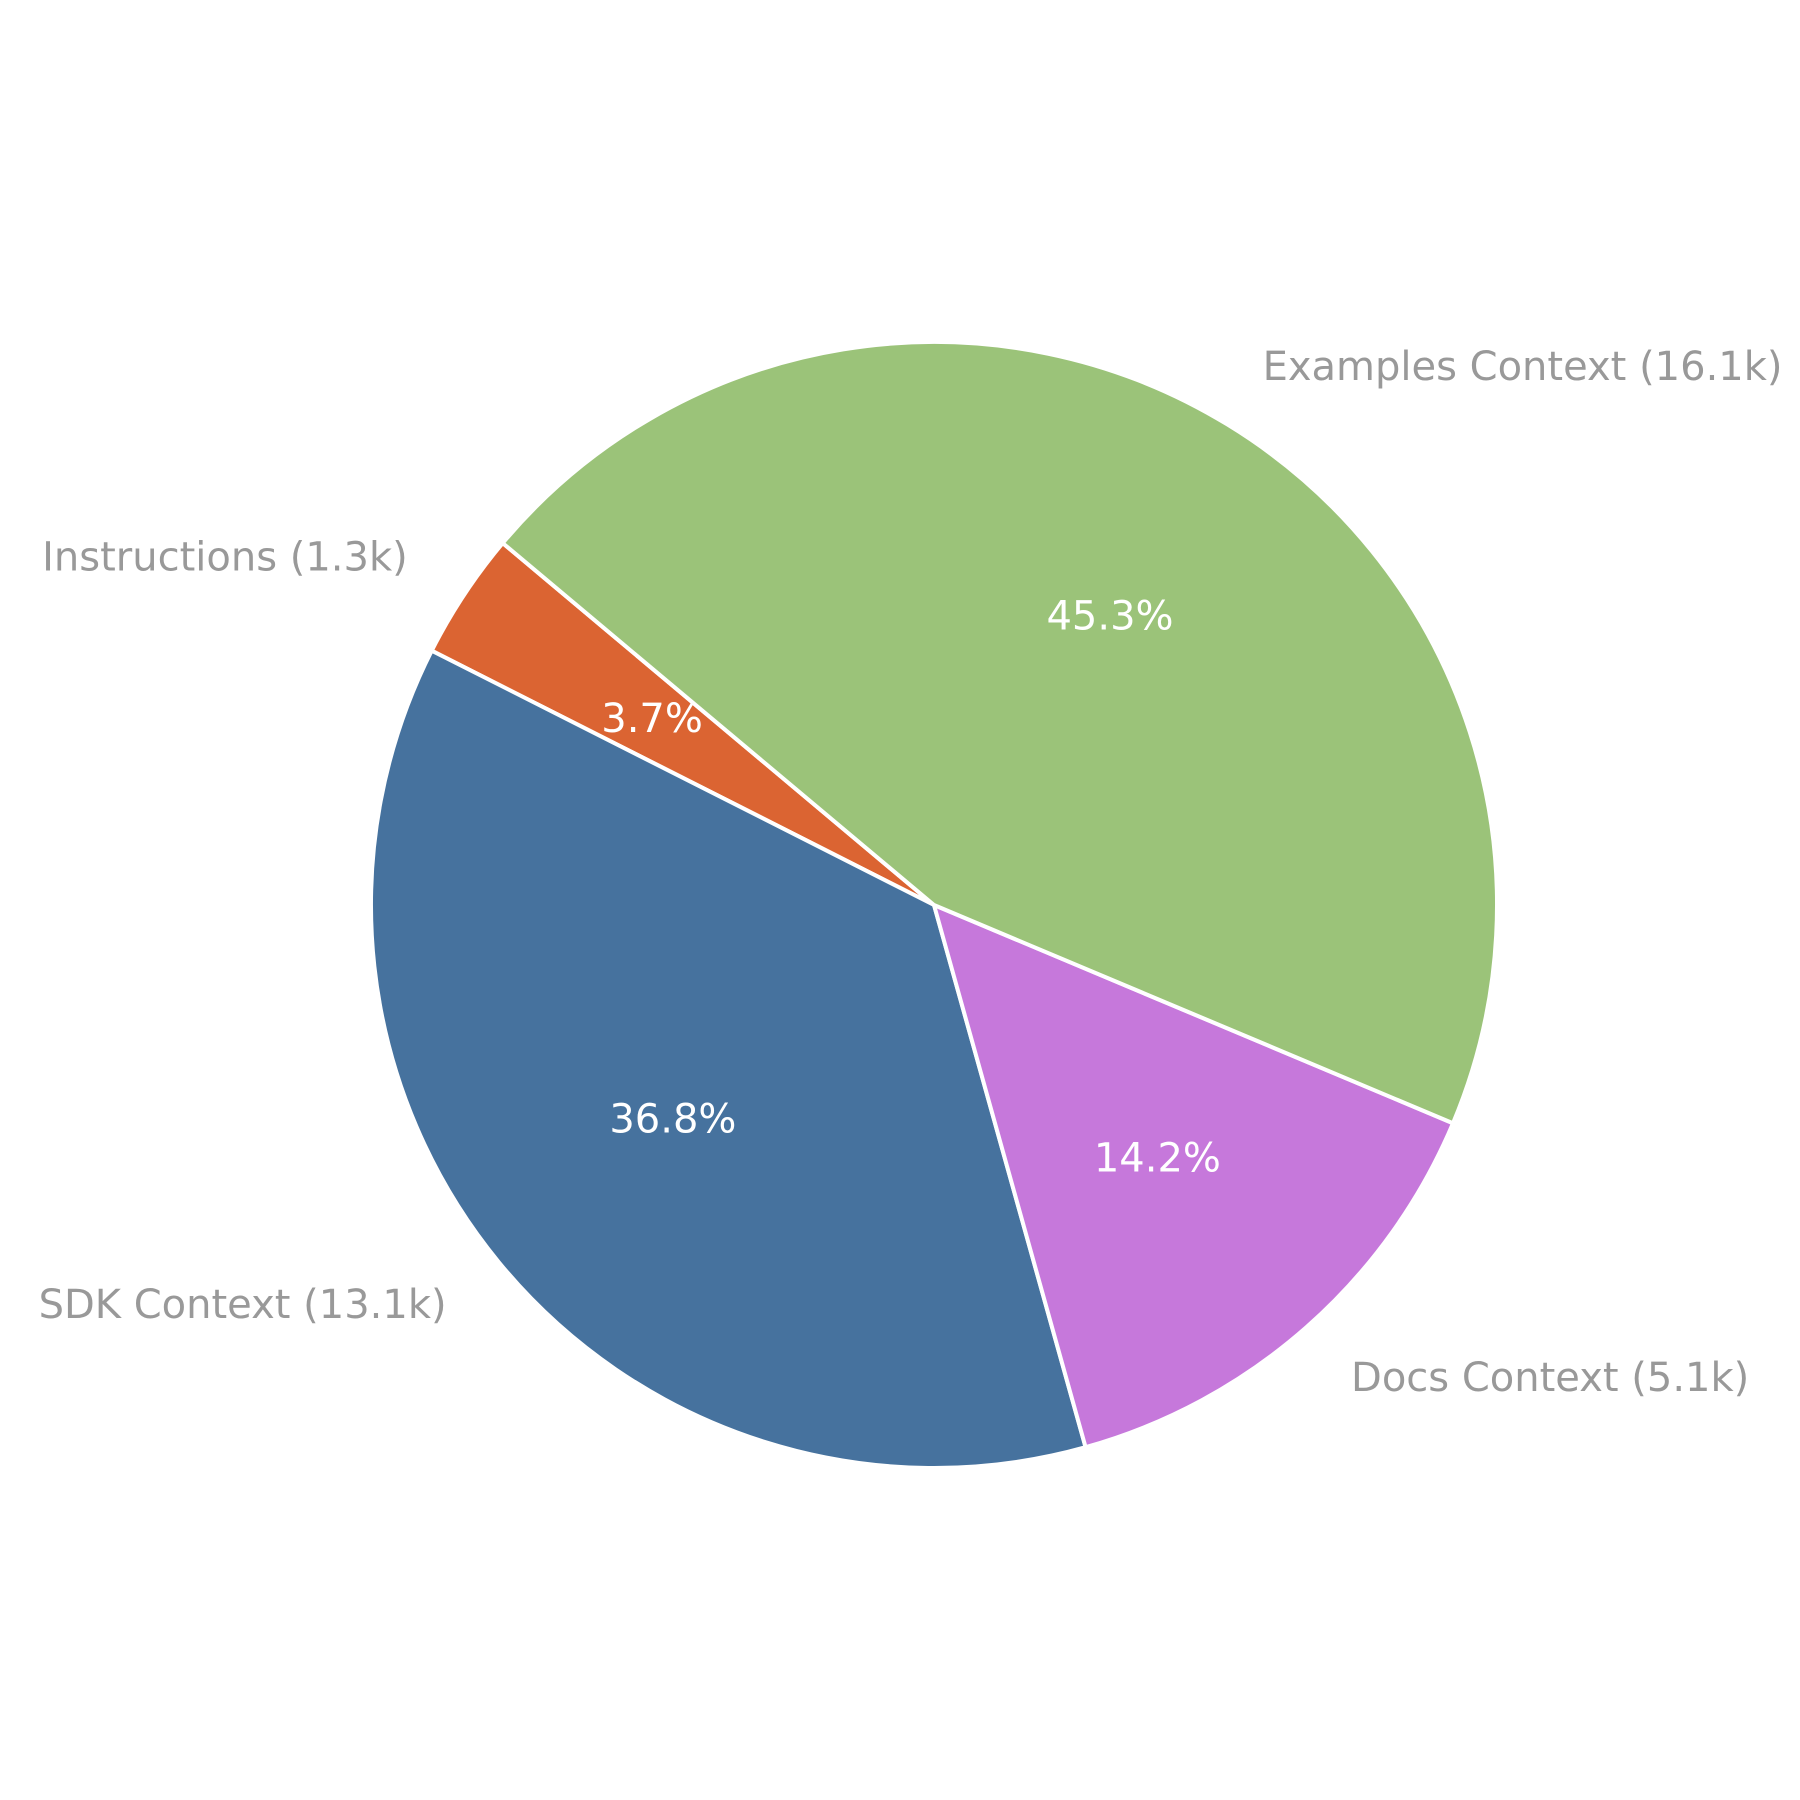 Image resolution: width=1800 pixels, height=1800 pixels. I want to click on pie-slice-docs-context, so click(1193, 1176).